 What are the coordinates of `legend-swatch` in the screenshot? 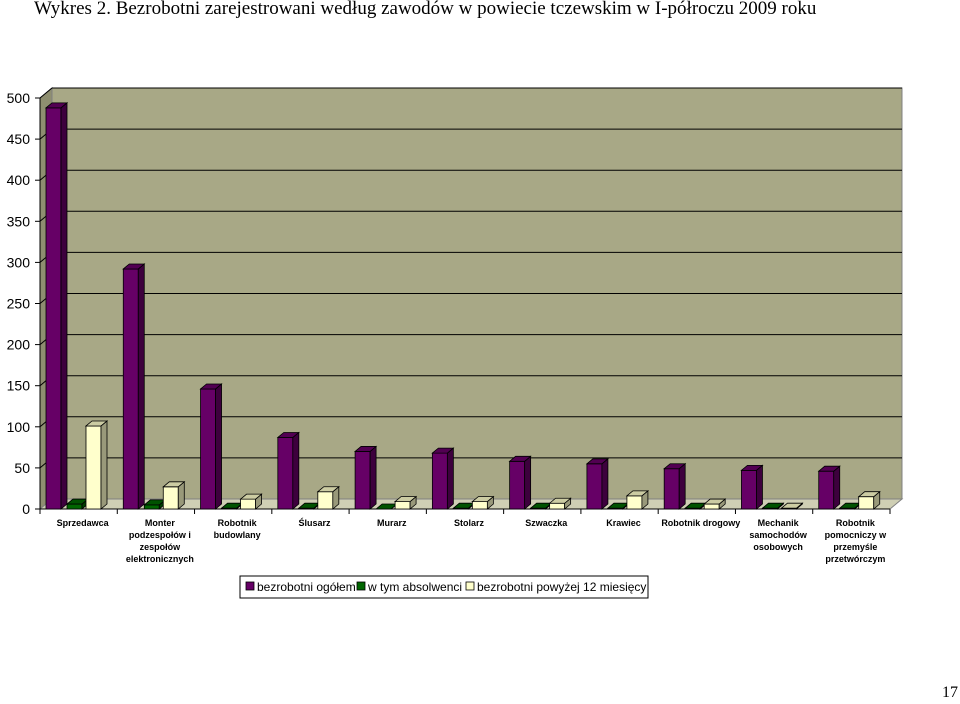 It's located at (361, 586).